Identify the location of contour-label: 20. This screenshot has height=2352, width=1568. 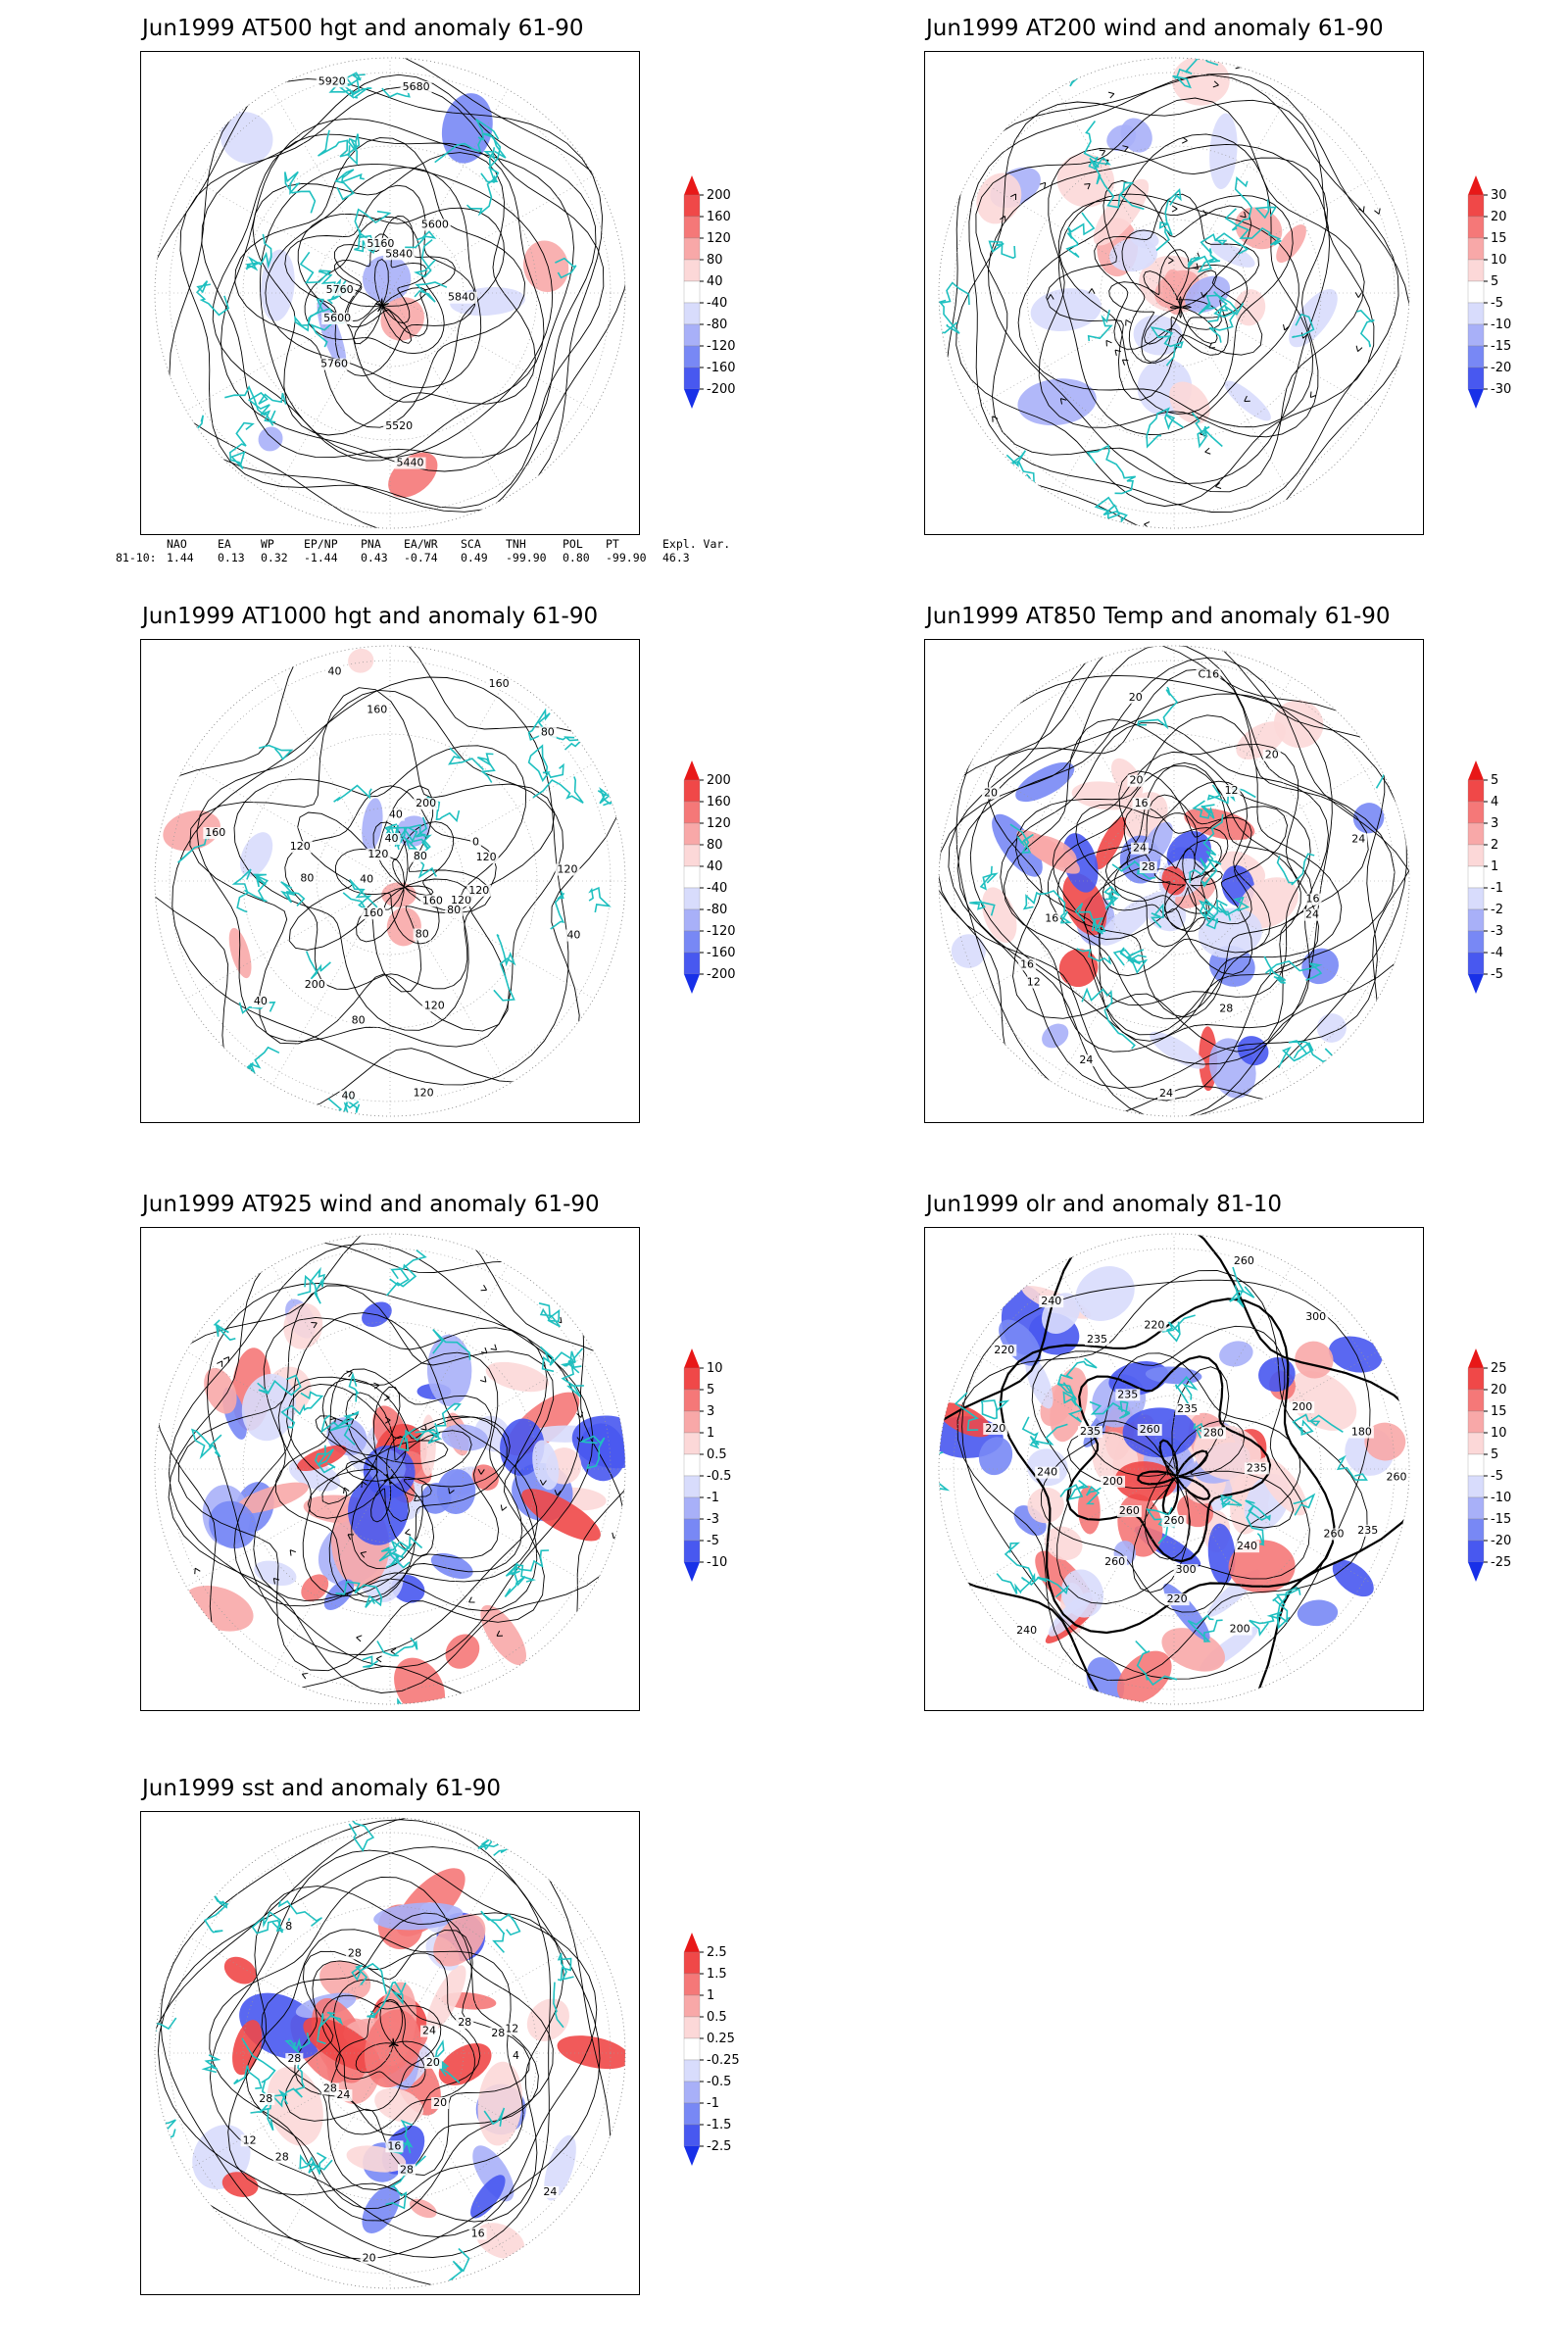
(1136, 780).